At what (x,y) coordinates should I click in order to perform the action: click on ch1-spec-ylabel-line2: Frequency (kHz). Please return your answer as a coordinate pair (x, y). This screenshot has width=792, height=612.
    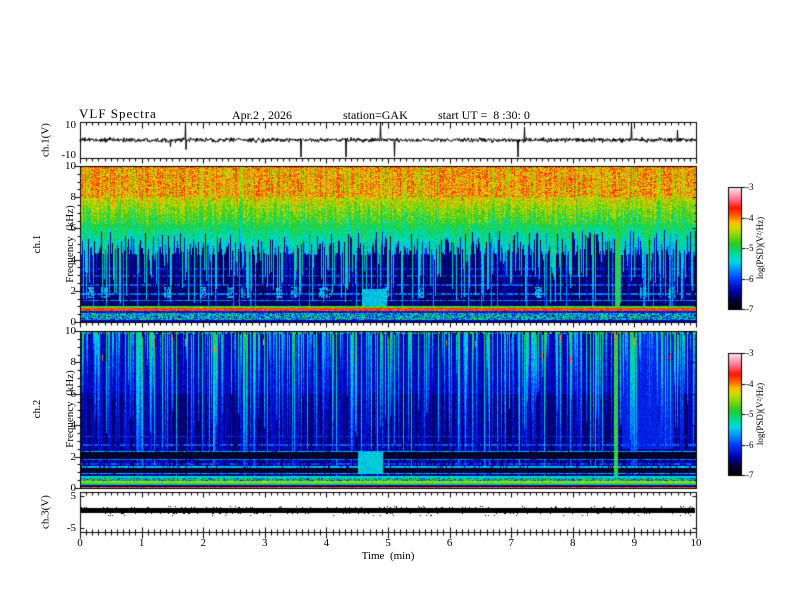
    Looking at the image, I should click on (70, 244).